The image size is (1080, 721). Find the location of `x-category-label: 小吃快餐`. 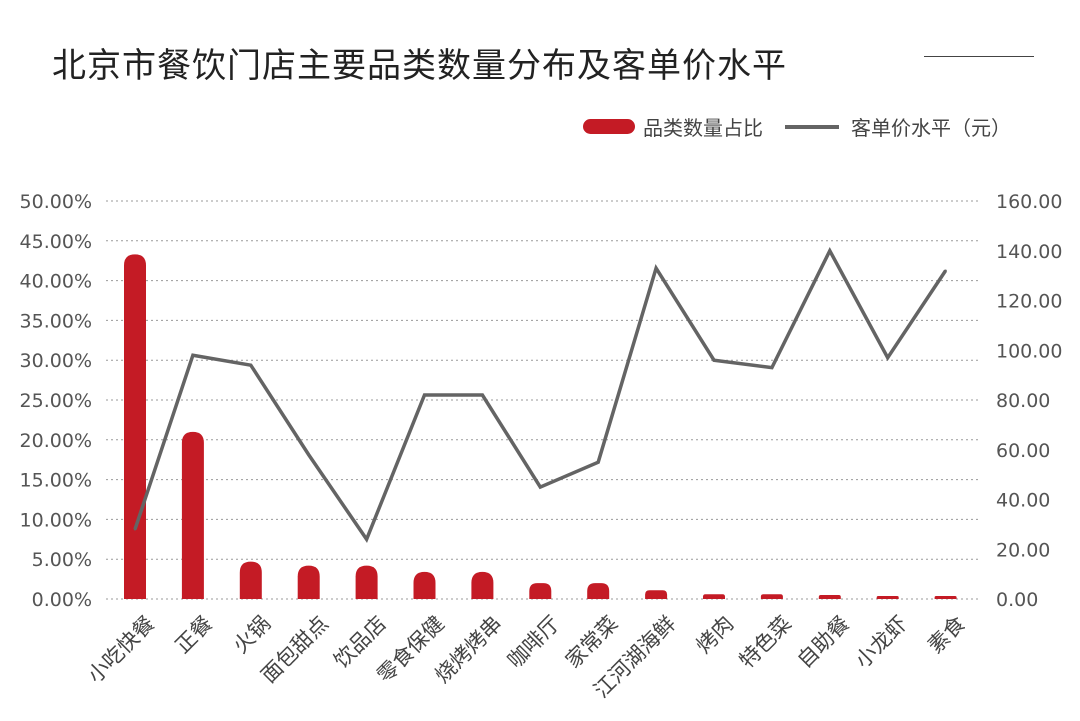

x-category-label: 小吃快餐 is located at coordinates (121, 649).